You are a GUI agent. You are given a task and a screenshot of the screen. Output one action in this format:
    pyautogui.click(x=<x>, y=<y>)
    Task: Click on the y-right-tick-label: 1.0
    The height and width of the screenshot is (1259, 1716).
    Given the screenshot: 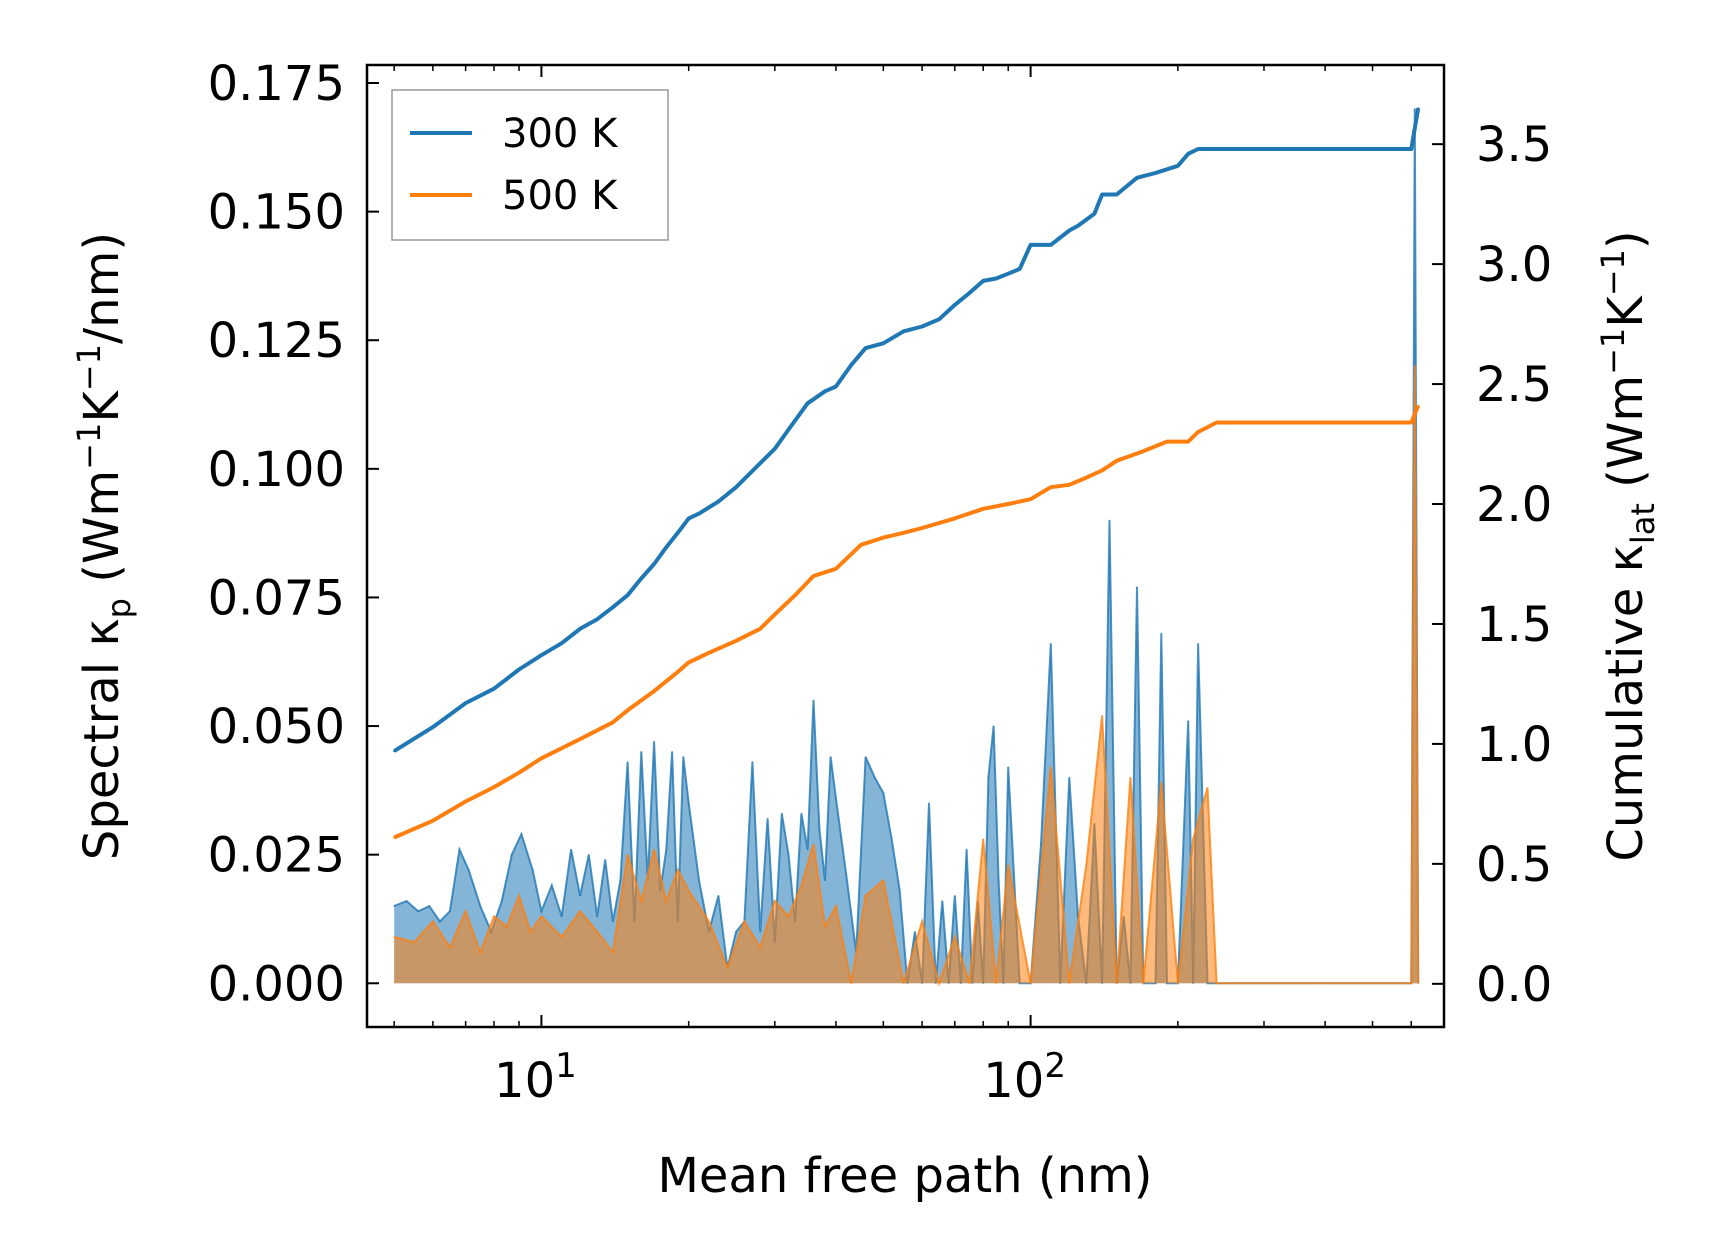 What is the action you would take?
    pyautogui.click(x=1514, y=745)
    